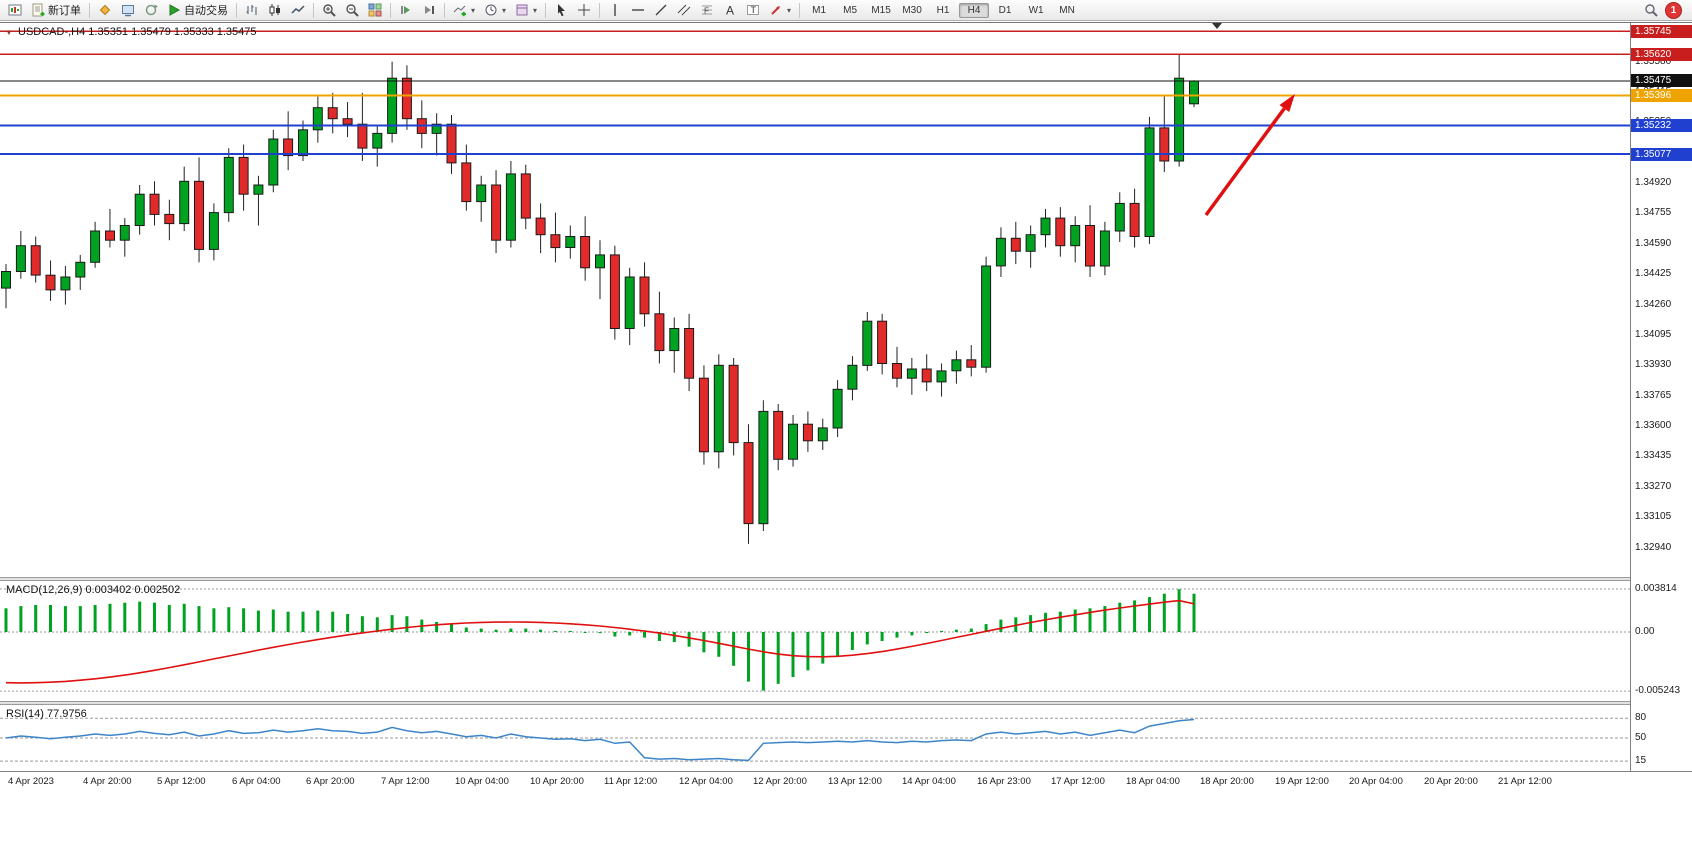 The height and width of the screenshot is (850, 1692). What do you see at coordinates (1661, 31) in the screenshot?
I see `level-price-tag: 1.35745` at bounding box center [1661, 31].